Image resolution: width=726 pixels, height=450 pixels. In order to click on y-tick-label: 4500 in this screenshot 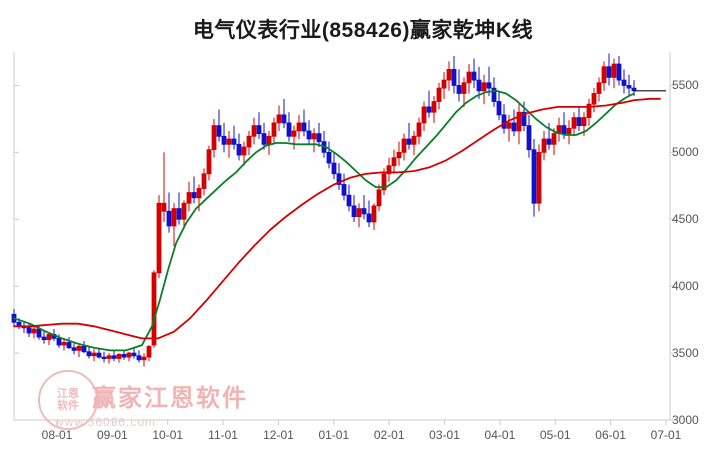, I will do `click(685, 219)`.